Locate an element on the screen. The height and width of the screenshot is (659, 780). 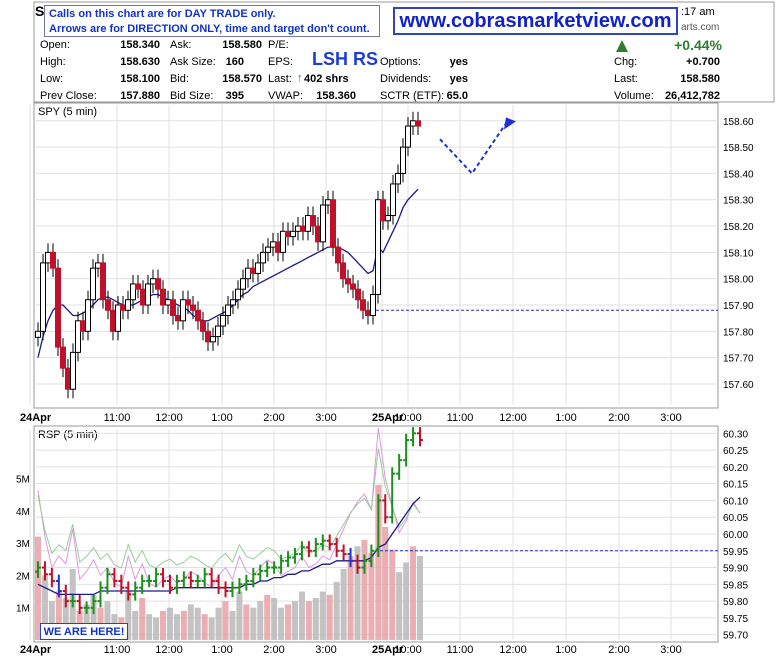
last-value: 158.580 is located at coordinates (700, 79).